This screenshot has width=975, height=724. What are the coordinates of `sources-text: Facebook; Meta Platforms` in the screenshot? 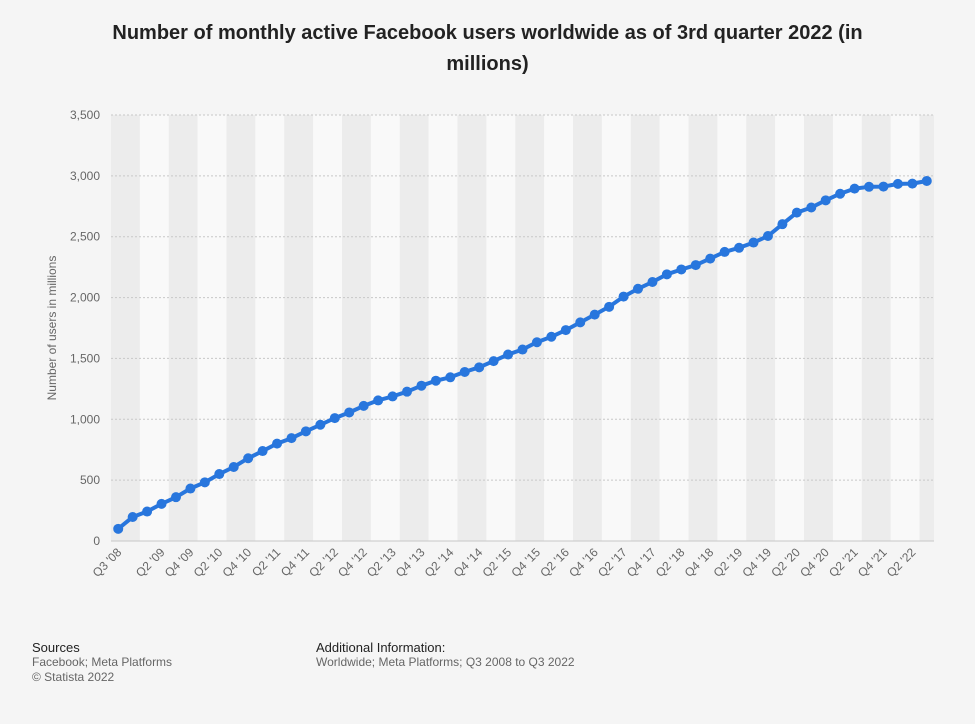 It's located at (102, 662).